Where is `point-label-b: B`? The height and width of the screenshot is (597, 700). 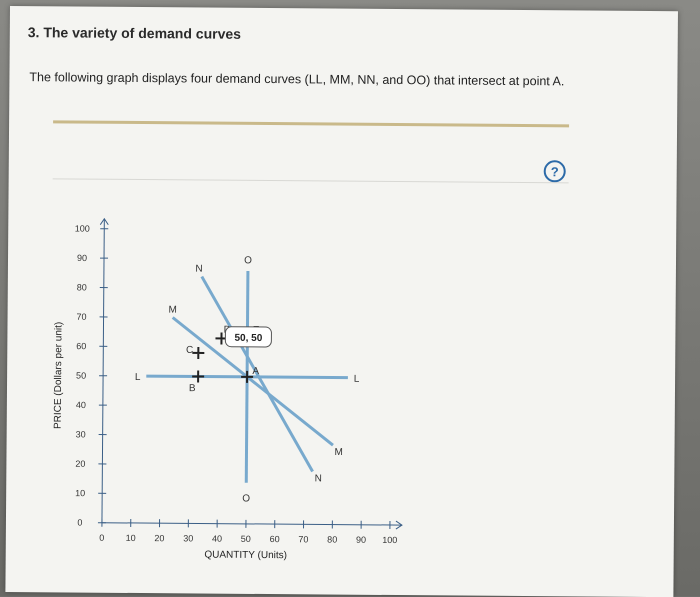 point-label-b: B is located at coordinates (192, 388).